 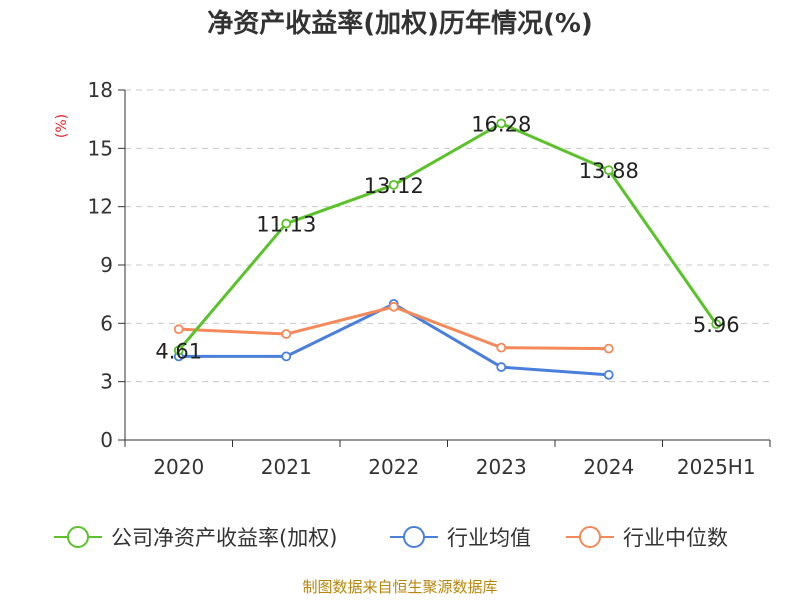 What do you see at coordinates (716, 467) in the screenshot?
I see `x-tick-label: 2025H1` at bounding box center [716, 467].